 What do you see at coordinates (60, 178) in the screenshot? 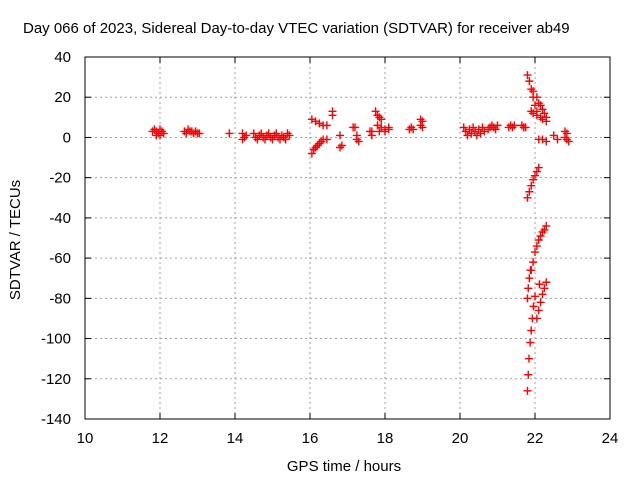
I see `y-tick-label: -20` at bounding box center [60, 178].